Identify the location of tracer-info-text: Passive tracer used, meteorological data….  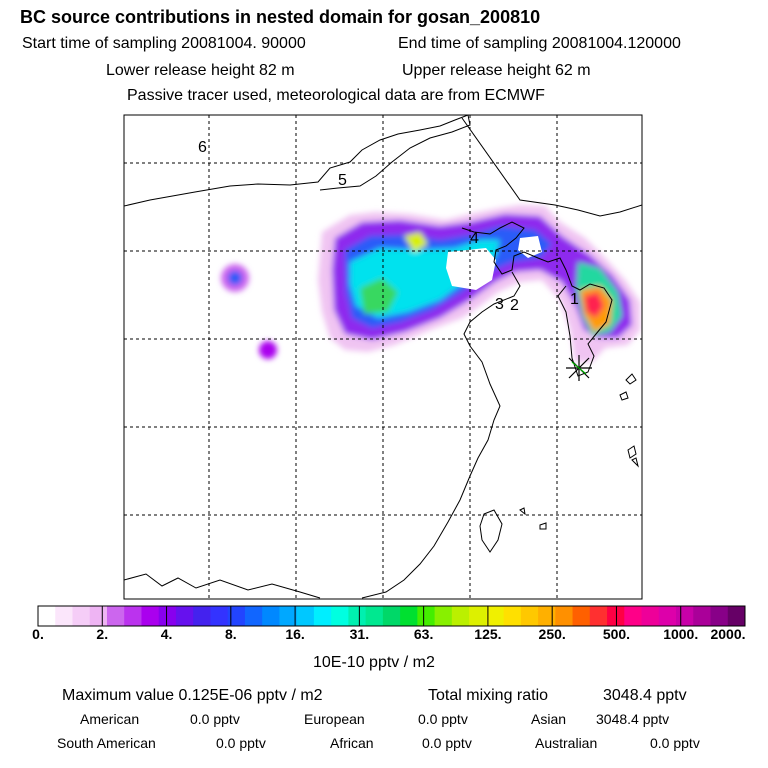
(336, 95).